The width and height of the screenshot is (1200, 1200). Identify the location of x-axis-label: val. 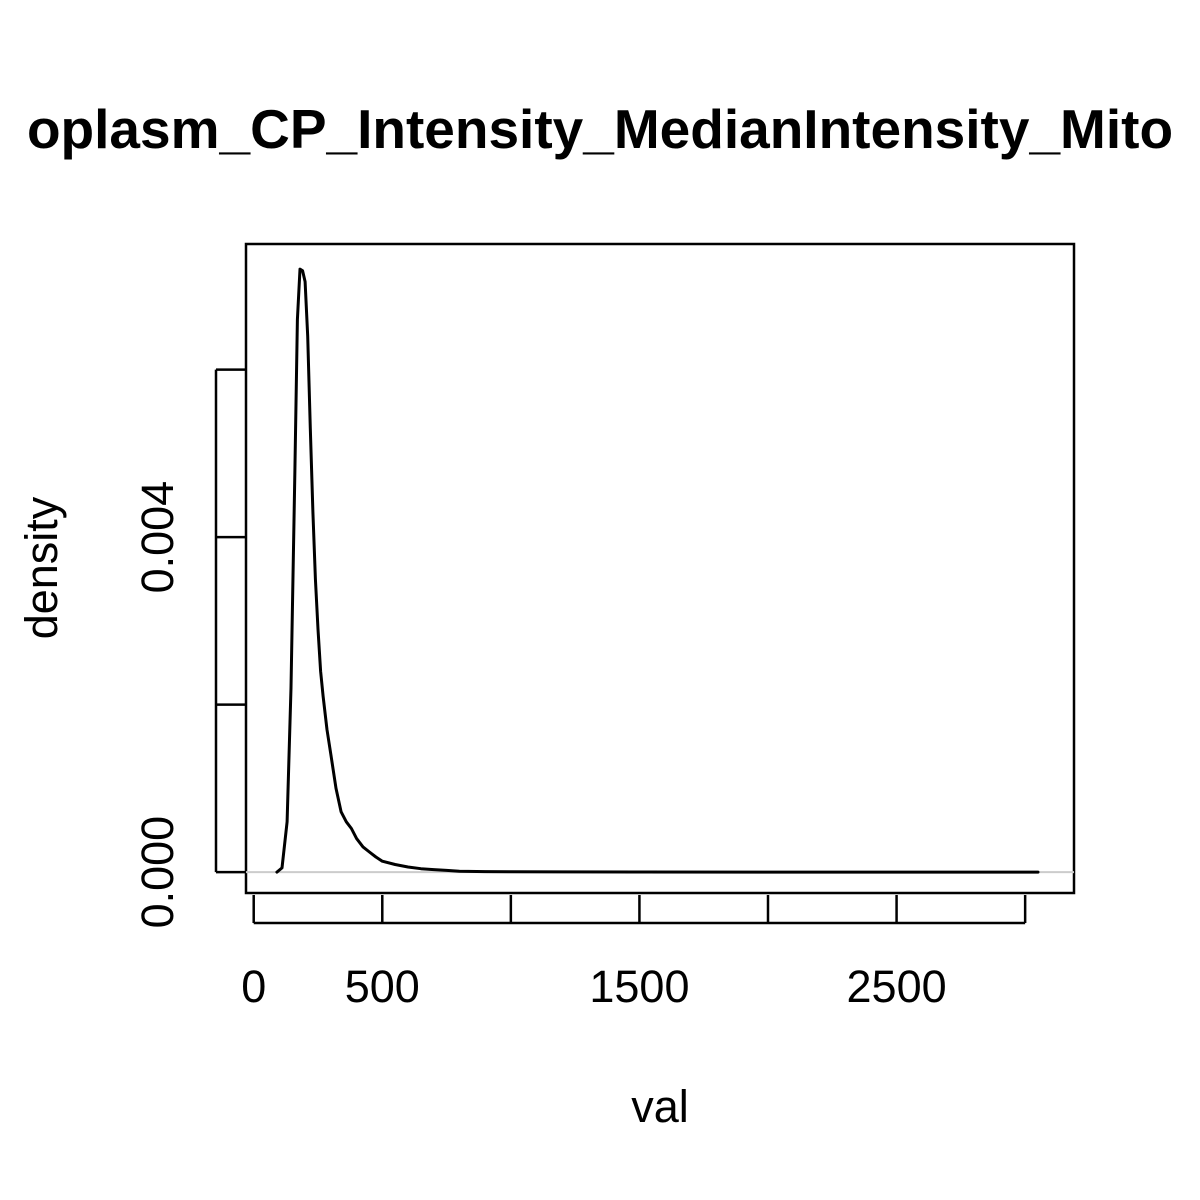
(660, 1106).